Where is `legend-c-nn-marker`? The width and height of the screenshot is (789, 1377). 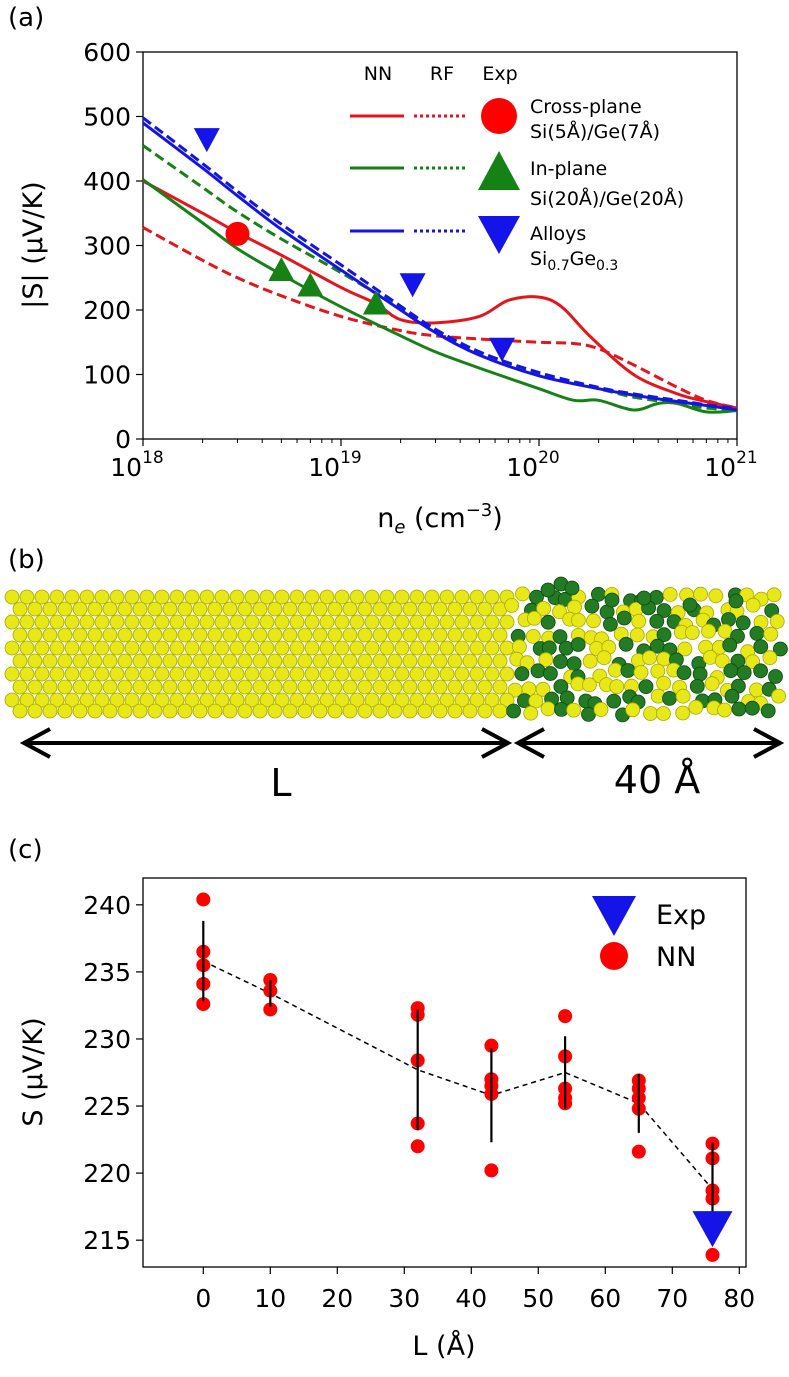 legend-c-nn-marker is located at coordinates (614, 956).